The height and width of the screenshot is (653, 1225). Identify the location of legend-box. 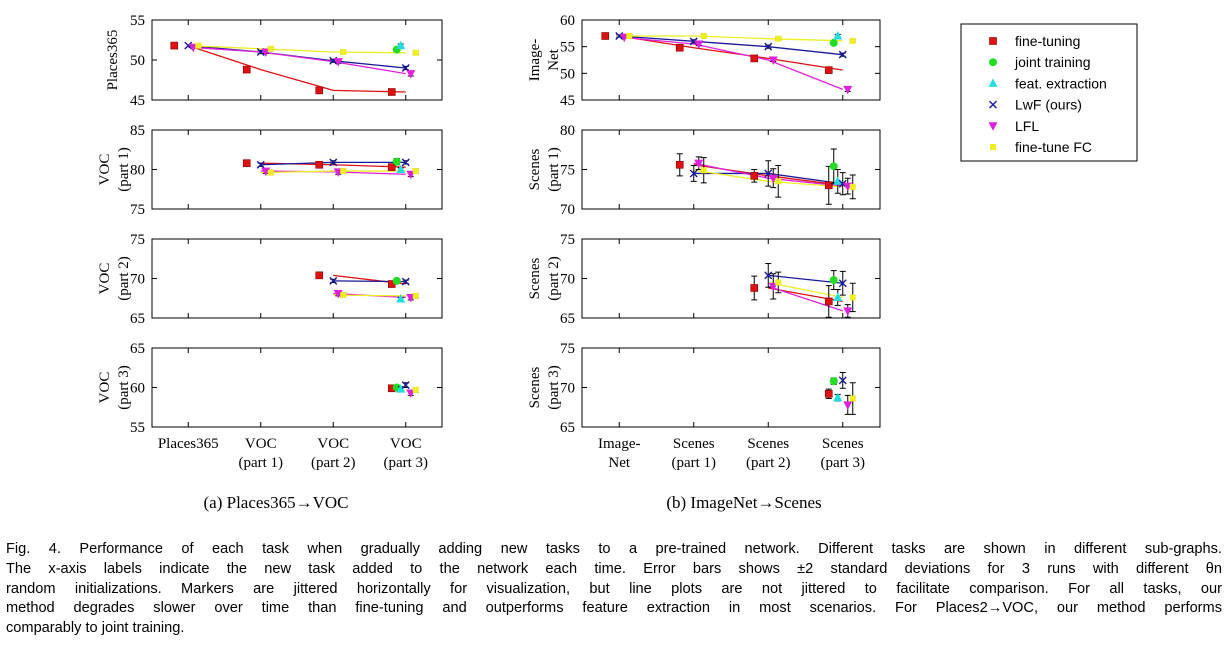
(1049, 92).